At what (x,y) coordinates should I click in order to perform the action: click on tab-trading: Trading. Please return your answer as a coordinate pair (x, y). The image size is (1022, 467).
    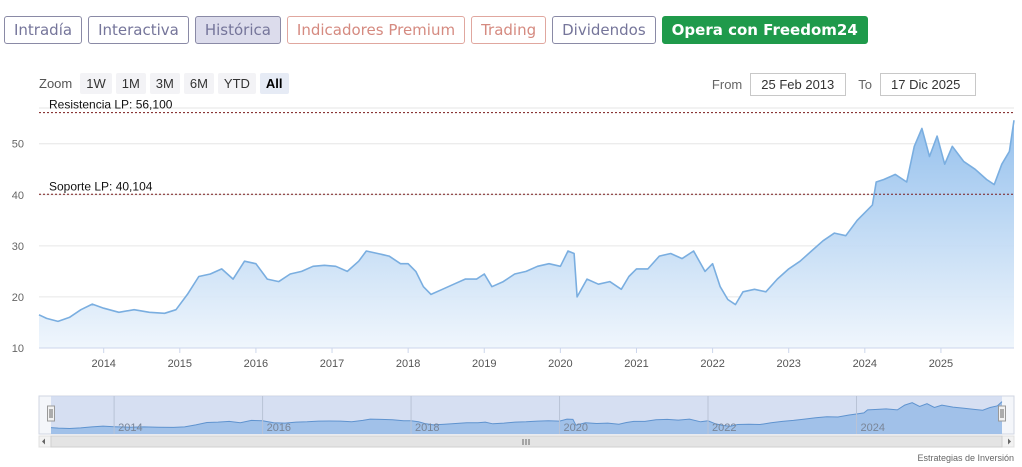
    Looking at the image, I should click on (509, 30).